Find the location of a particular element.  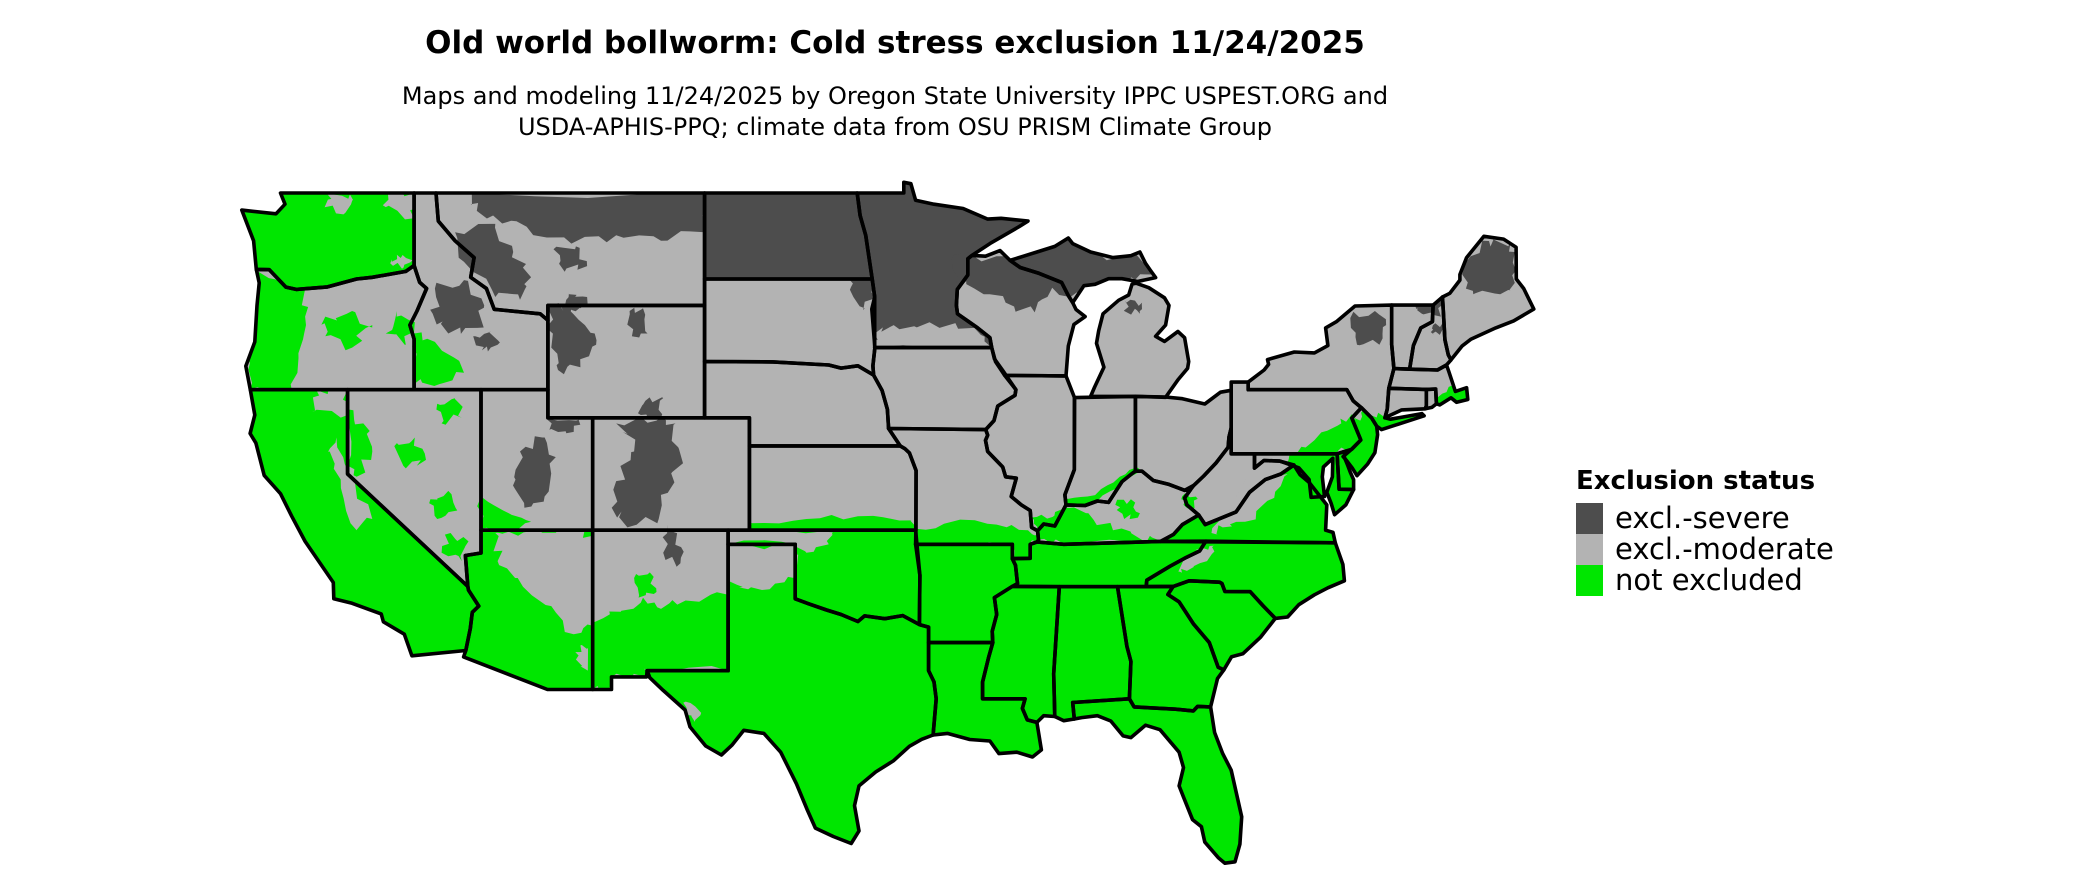

state-OH is located at coordinates (1183, 440).